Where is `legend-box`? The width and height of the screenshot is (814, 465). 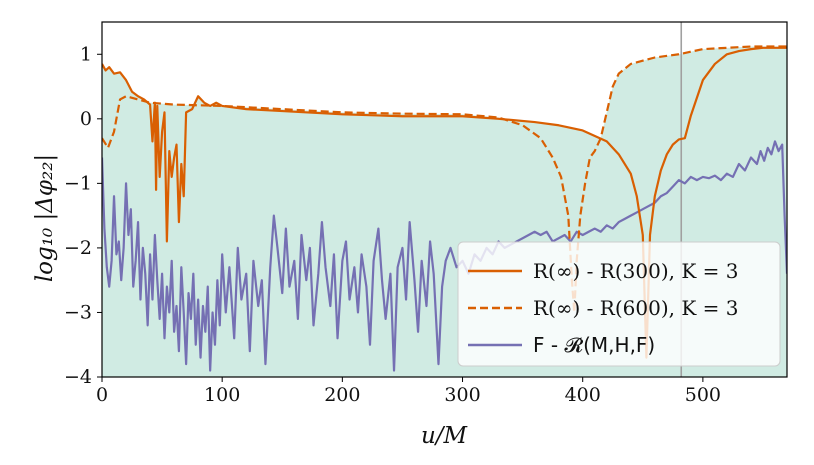 legend-box is located at coordinates (619, 304).